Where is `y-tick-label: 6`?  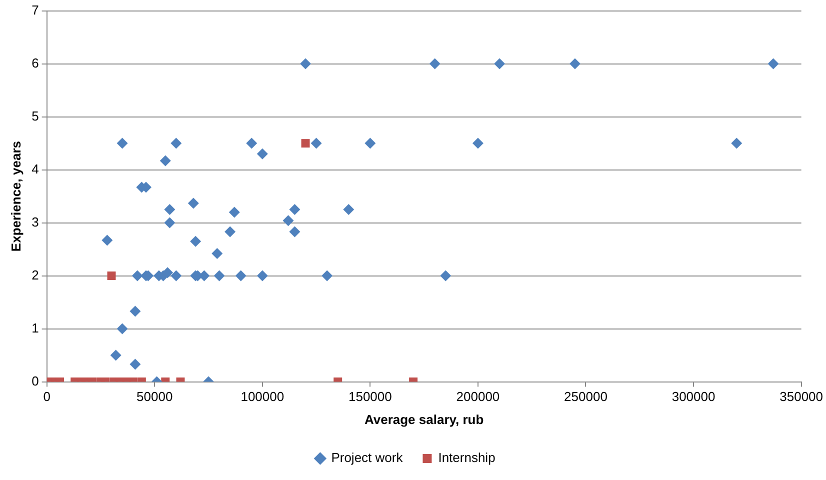 y-tick-label: 6 is located at coordinates (35, 62).